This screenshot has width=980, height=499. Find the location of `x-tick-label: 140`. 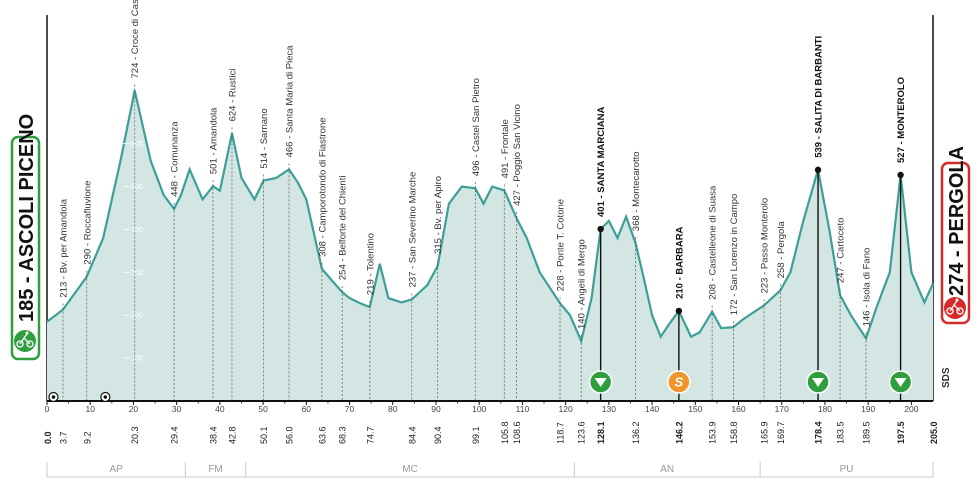

x-tick-label: 140 is located at coordinates (652, 409).